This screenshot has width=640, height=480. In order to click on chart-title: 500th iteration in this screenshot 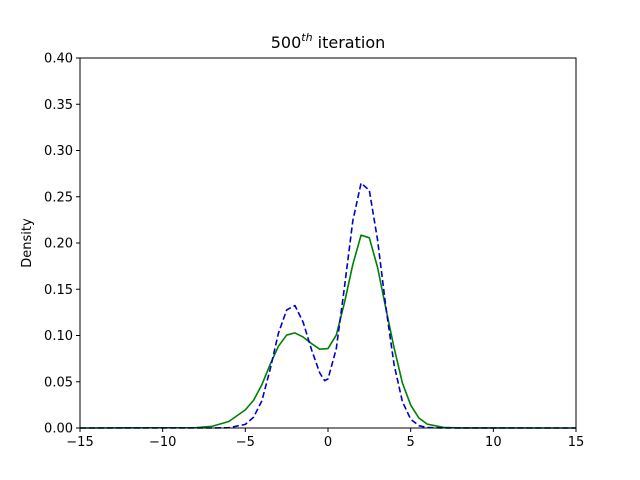, I will do `click(328, 41)`.